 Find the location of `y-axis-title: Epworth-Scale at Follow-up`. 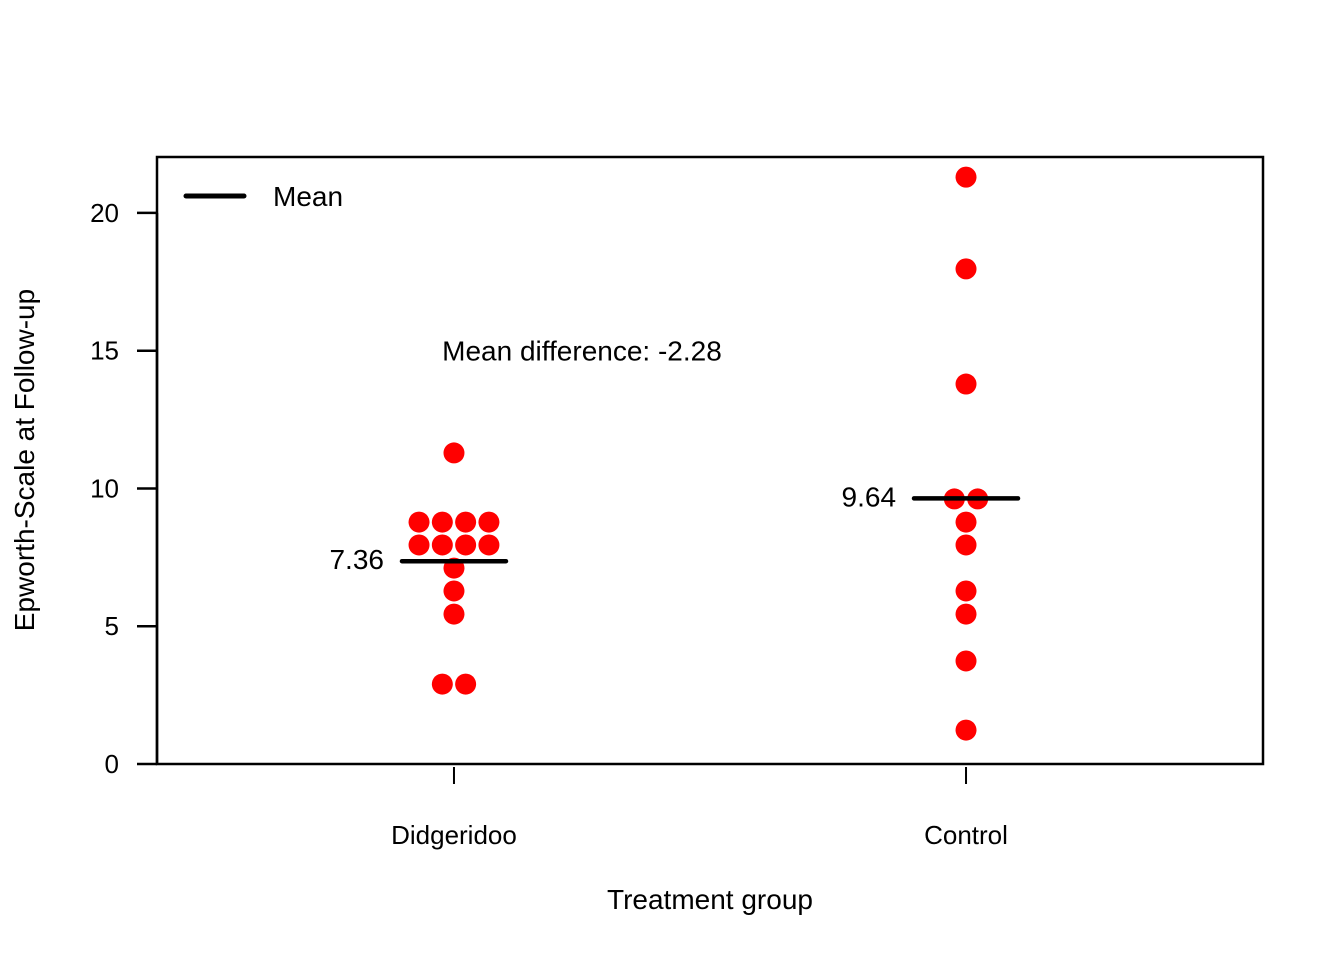

y-axis-title: Epworth-Scale at Follow-up is located at coordinates (24, 460).